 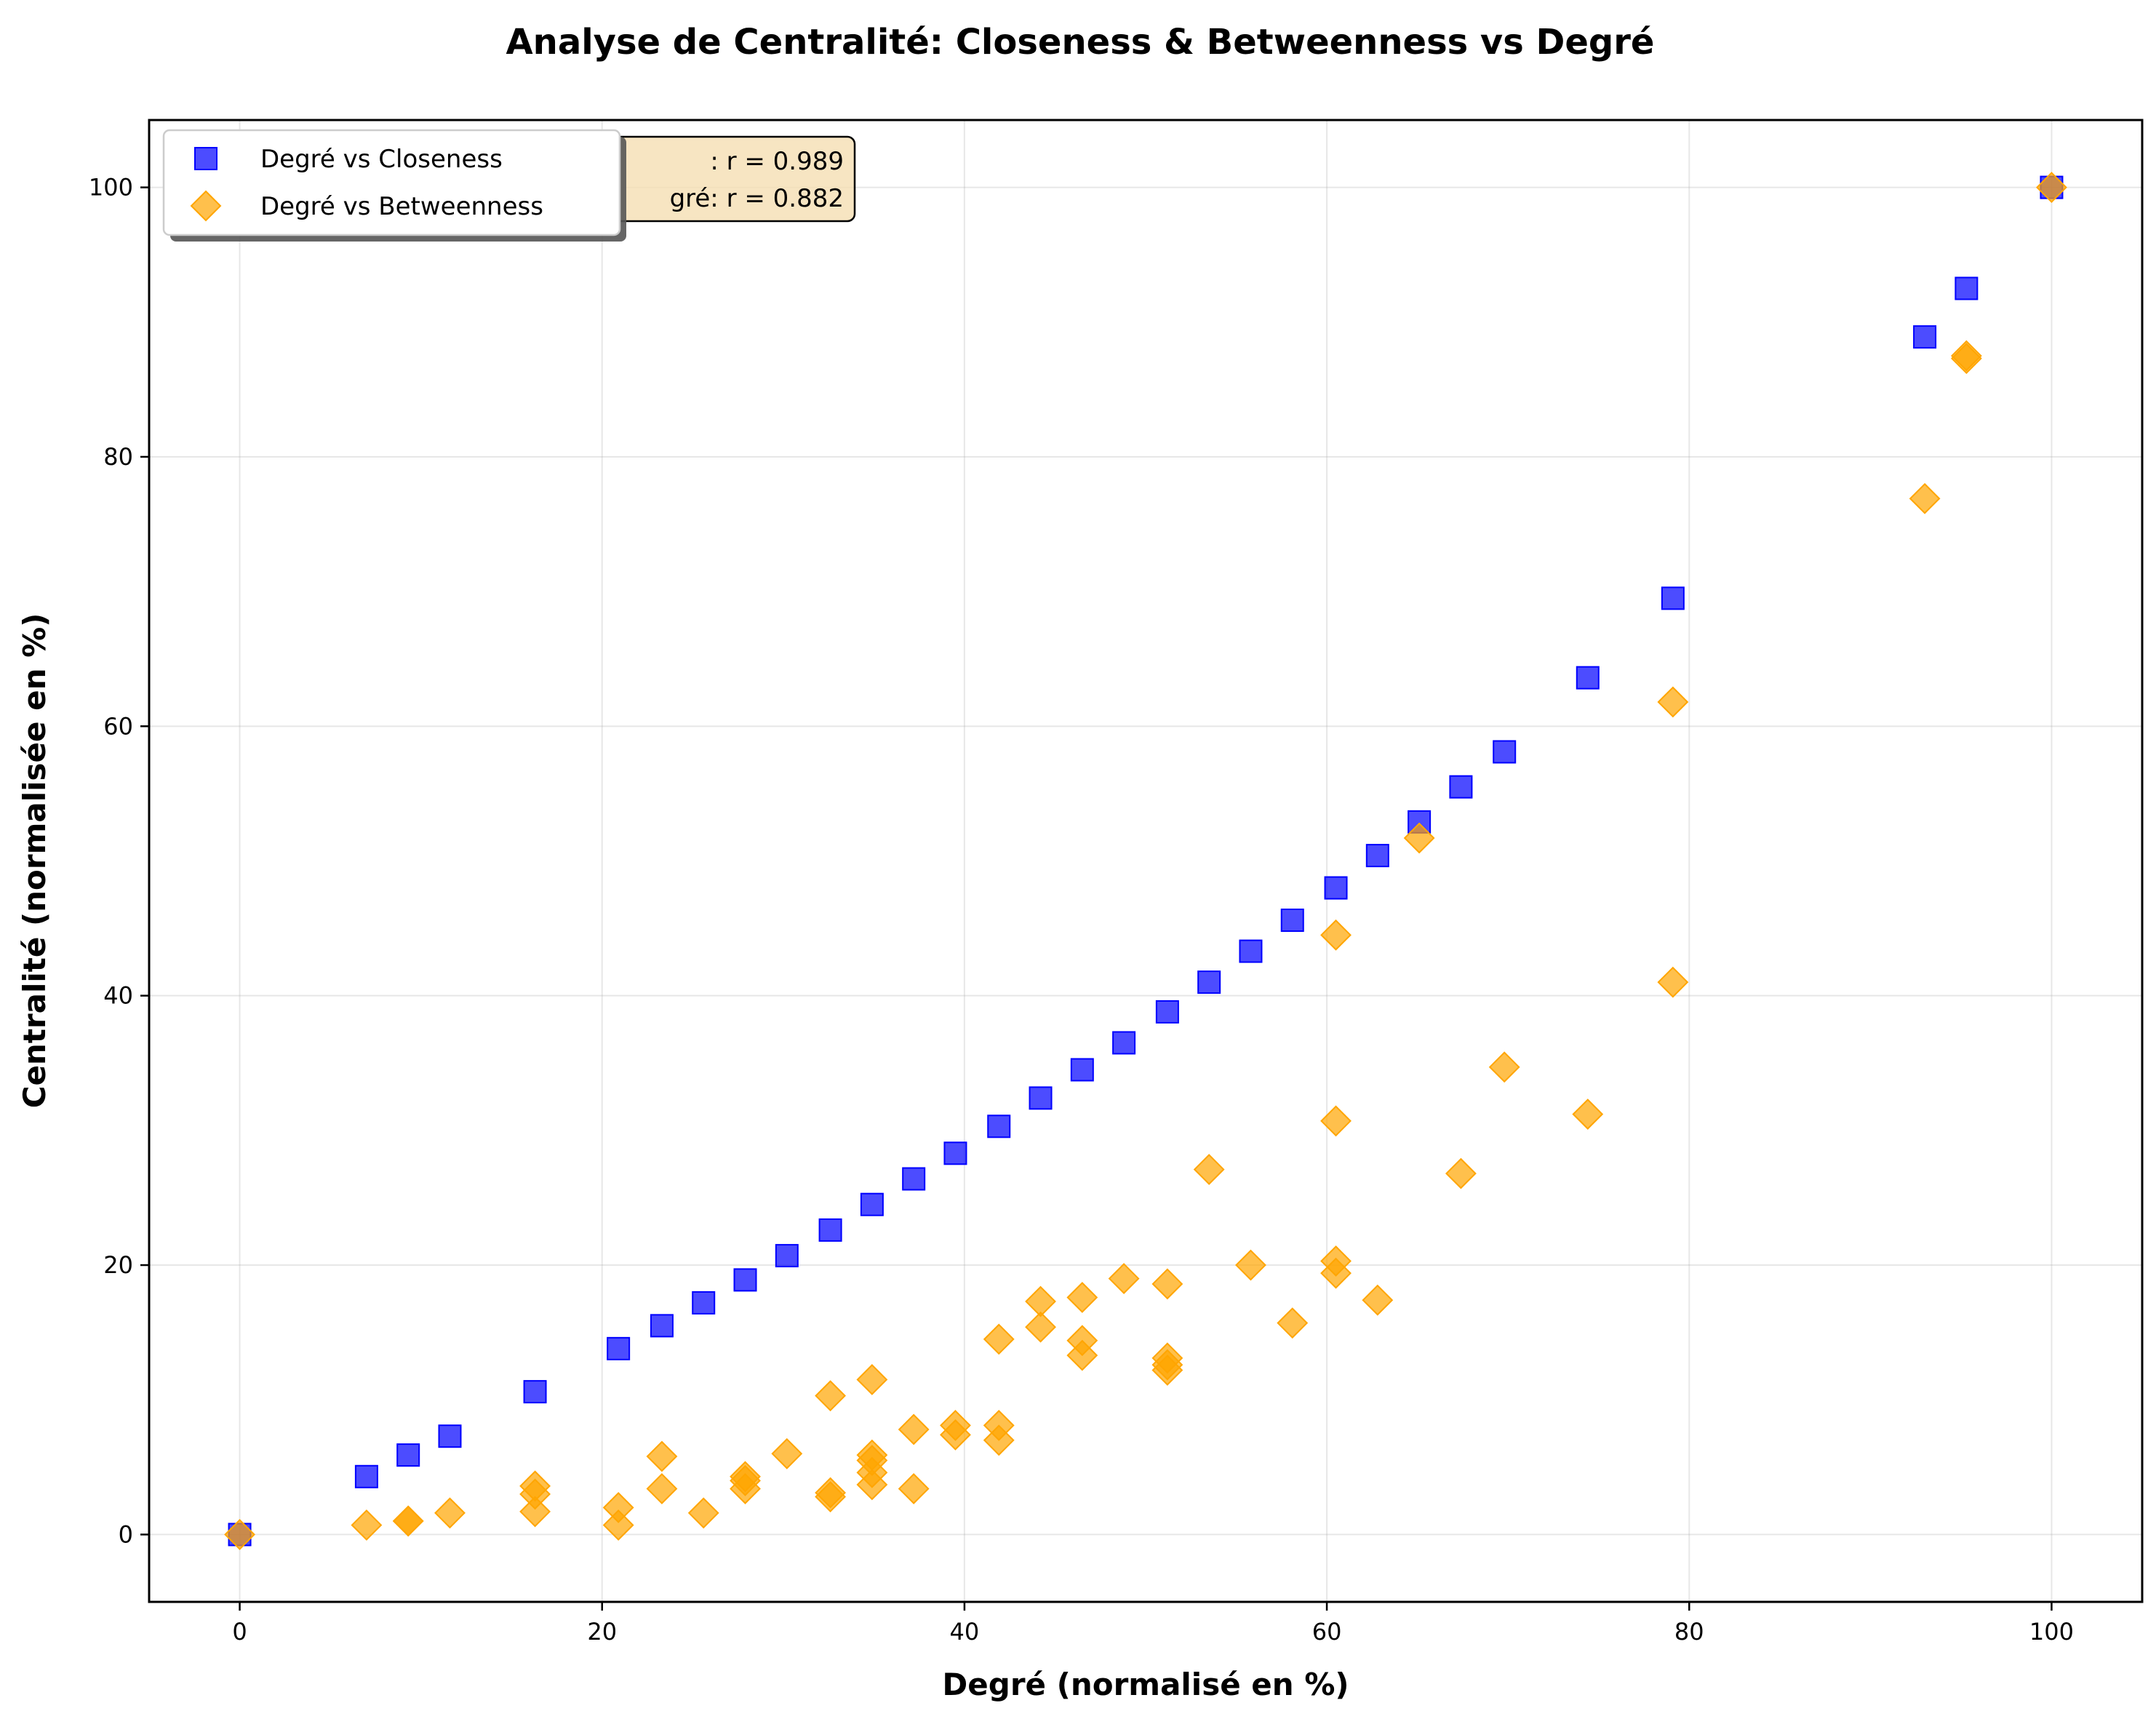 I want to click on y-tick-label: 80, so click(x=118, y=457).